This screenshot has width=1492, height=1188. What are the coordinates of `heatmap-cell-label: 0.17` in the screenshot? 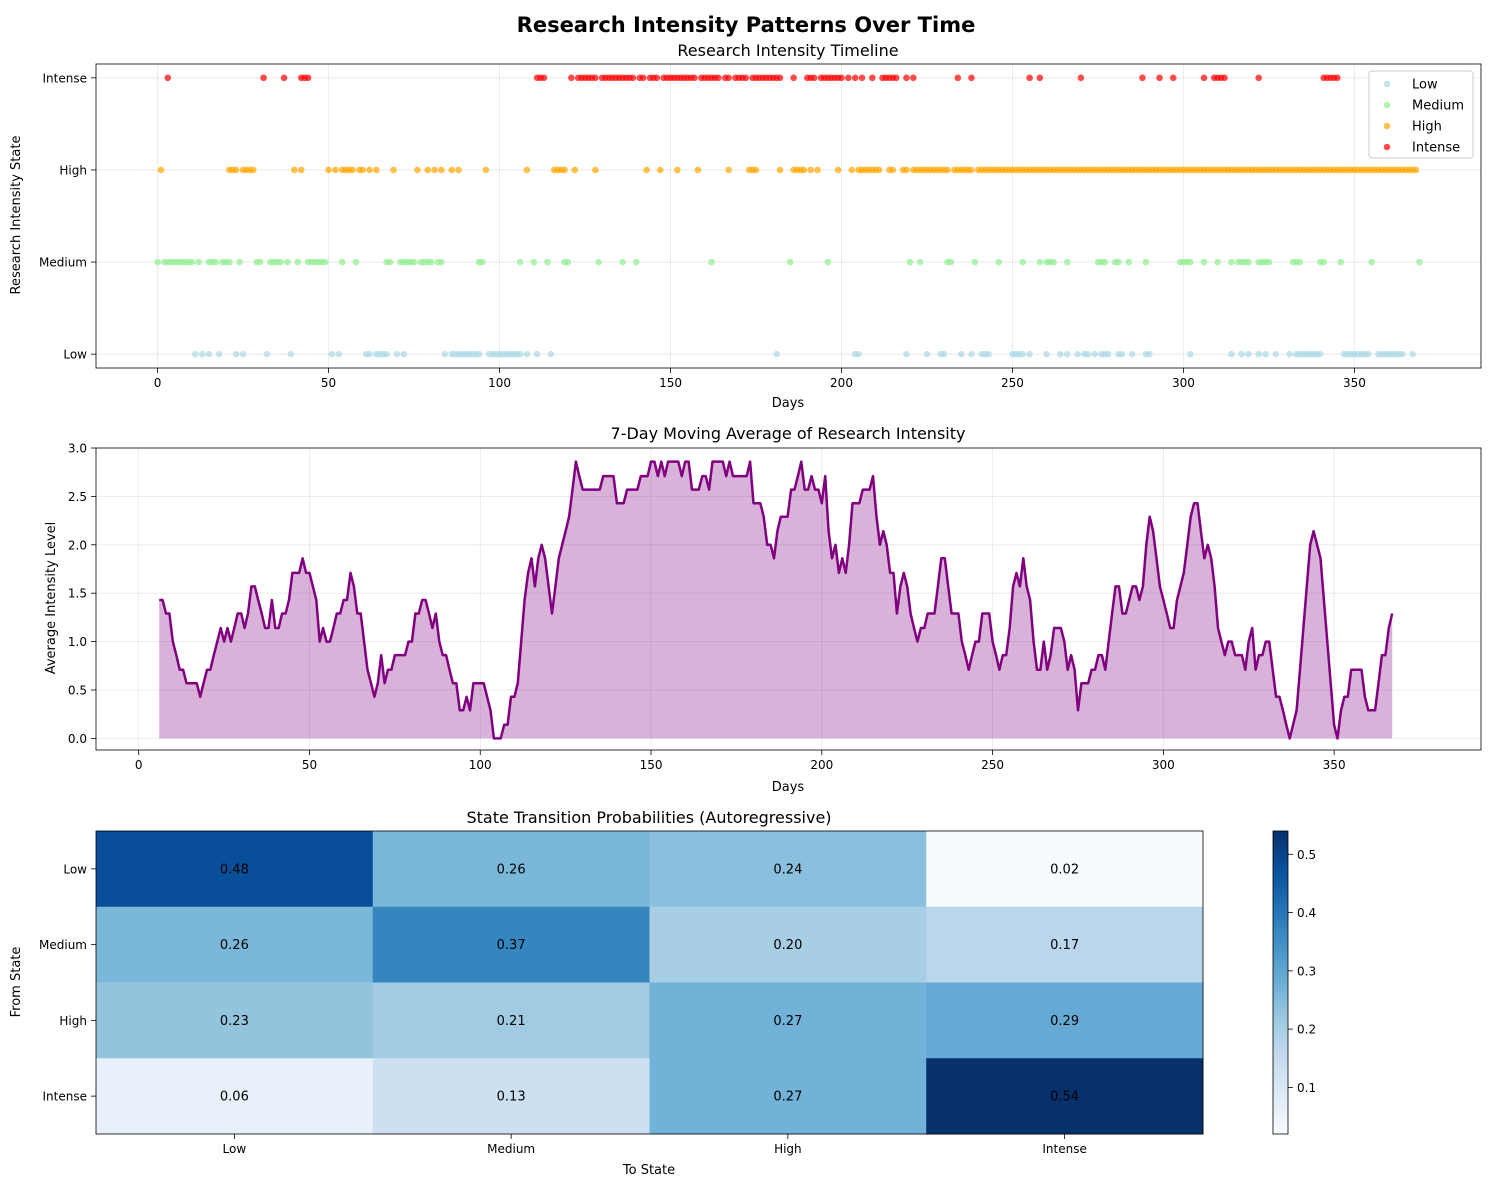 It's located at (1064, 945).